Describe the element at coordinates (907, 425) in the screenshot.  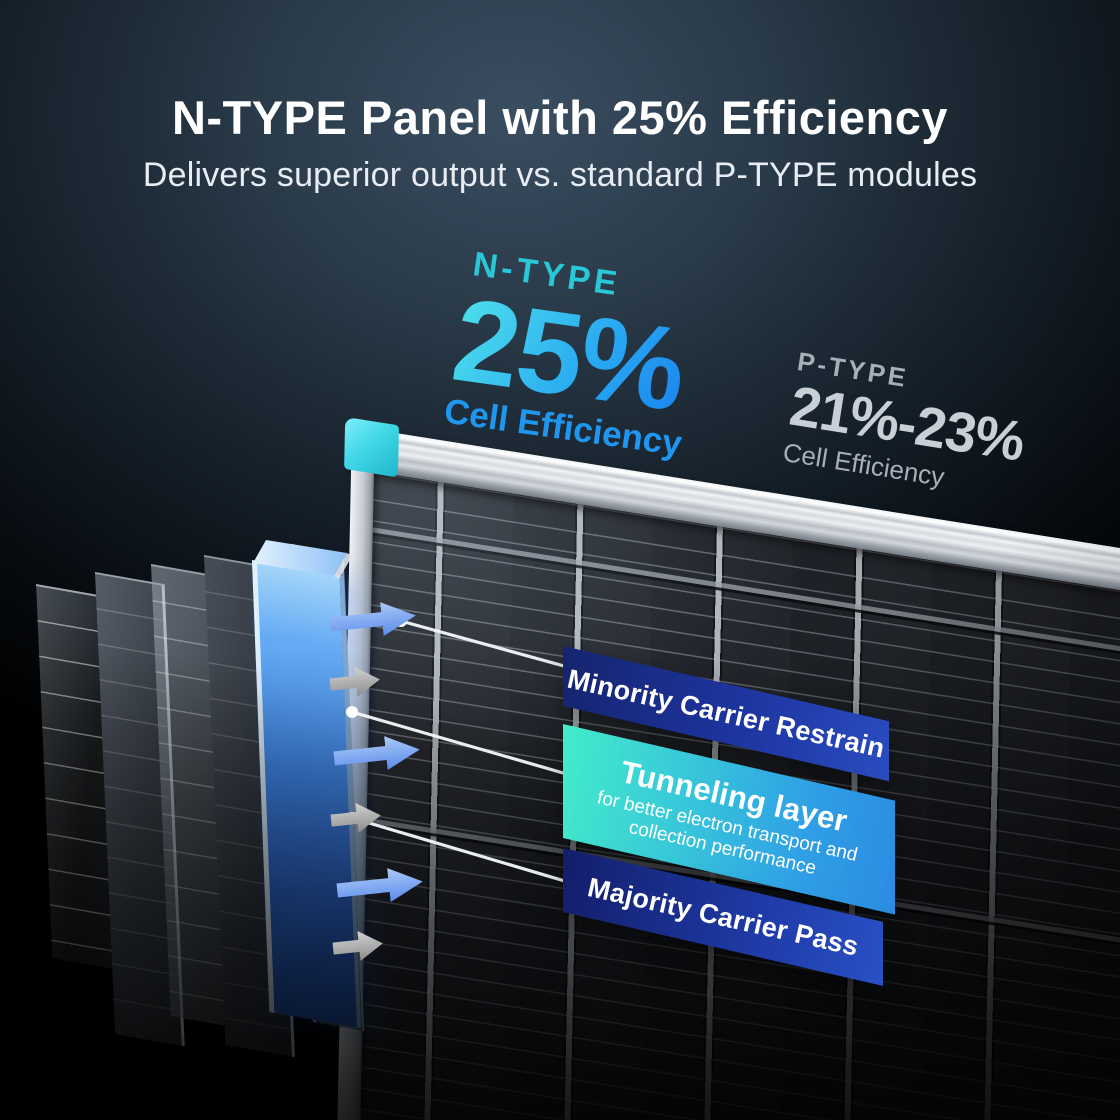
I see `ptype-efficiency-stat: P-TYPE 21%-23% Cell Efficiency` at that location.